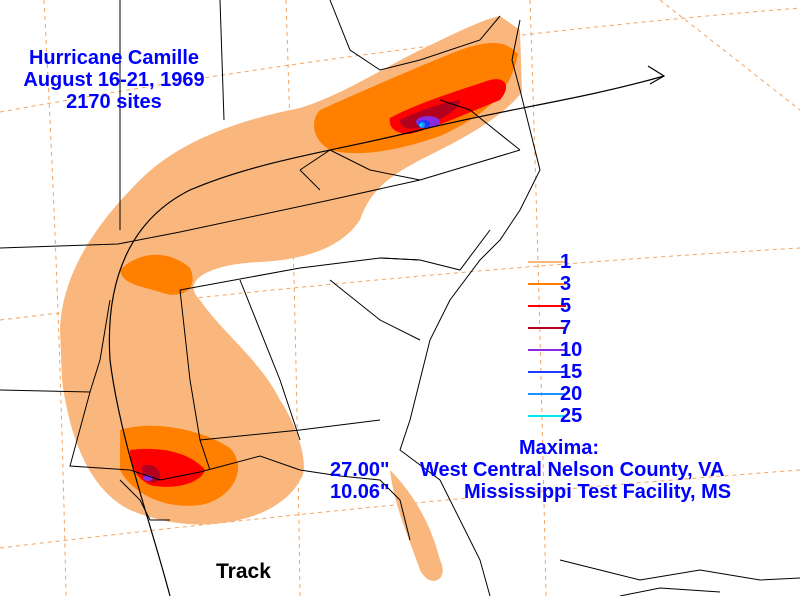 The width and height of the screenshot is (800, 596). I want to click on legend-label-20: 20, so click(571, 394).